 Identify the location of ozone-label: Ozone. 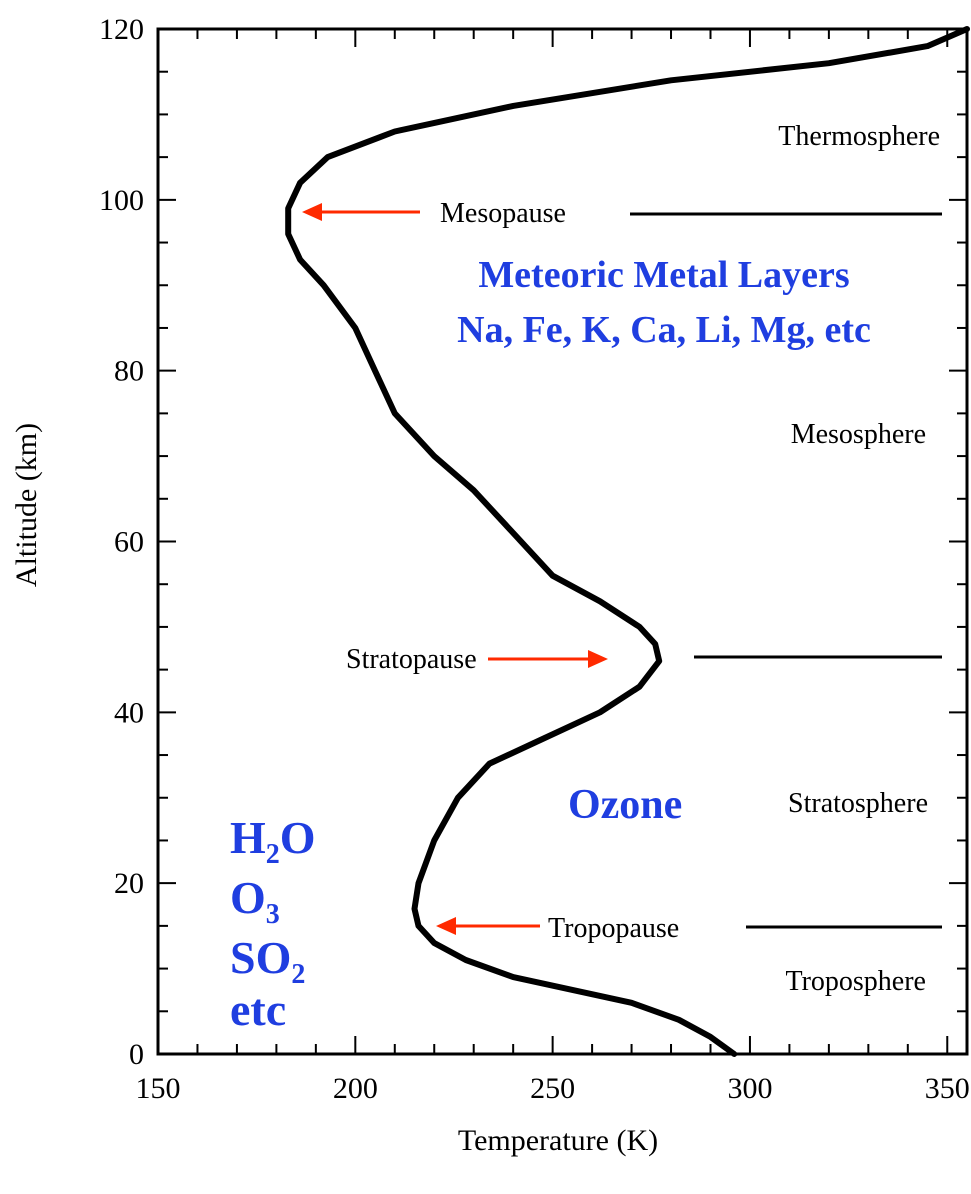
(625, 805).